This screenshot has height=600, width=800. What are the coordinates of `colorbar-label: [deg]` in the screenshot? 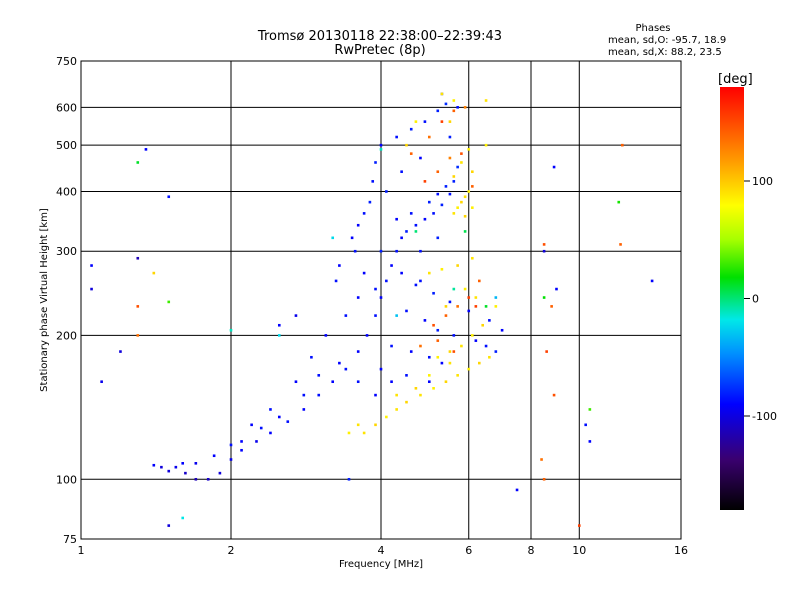 It's located at (735, 79).